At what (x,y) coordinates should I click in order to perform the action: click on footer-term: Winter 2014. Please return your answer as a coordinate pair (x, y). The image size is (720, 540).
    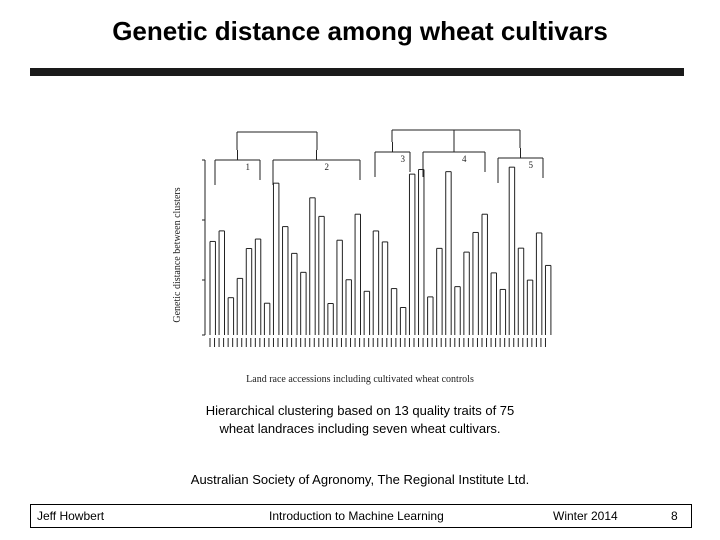
    Looking at the image, I should click on (585, 516).